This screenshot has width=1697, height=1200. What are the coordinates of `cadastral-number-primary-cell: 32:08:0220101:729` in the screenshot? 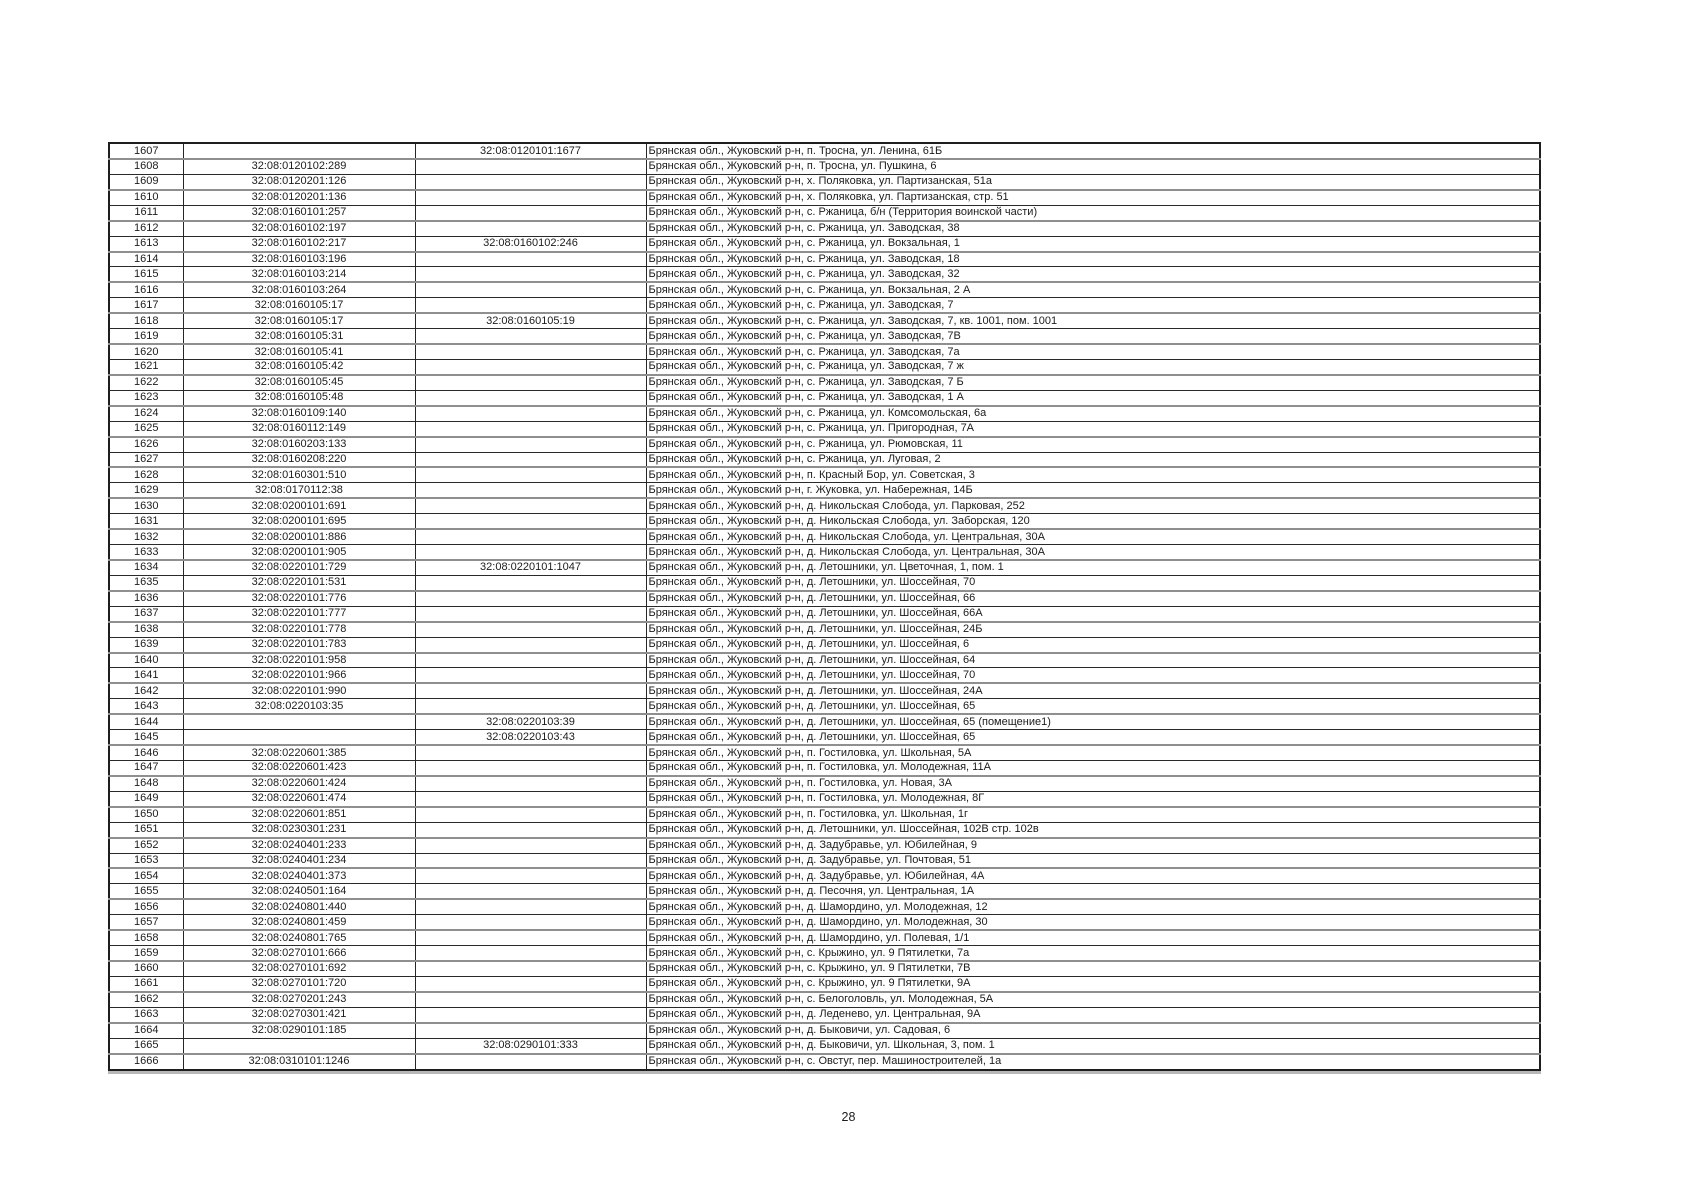 It's located at (298, 568).